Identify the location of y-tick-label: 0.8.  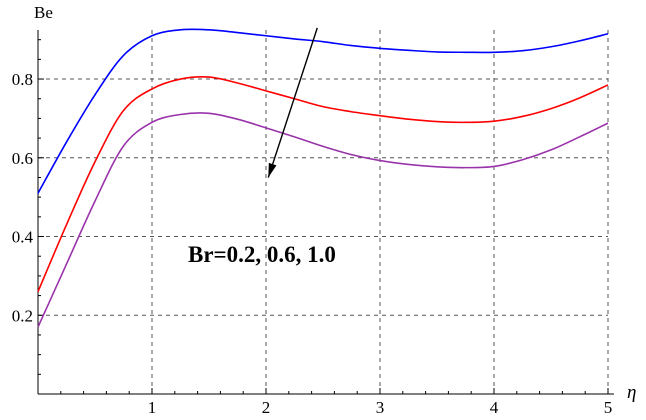
(22, 79).